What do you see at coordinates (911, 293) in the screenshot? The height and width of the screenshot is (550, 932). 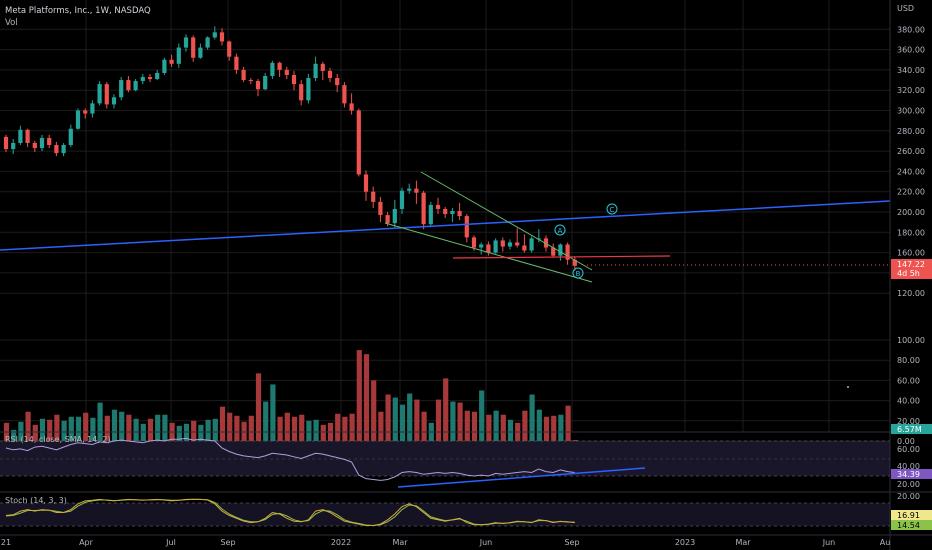 I see `price-tick-label: 120.00` at bounding box center [911, 293].